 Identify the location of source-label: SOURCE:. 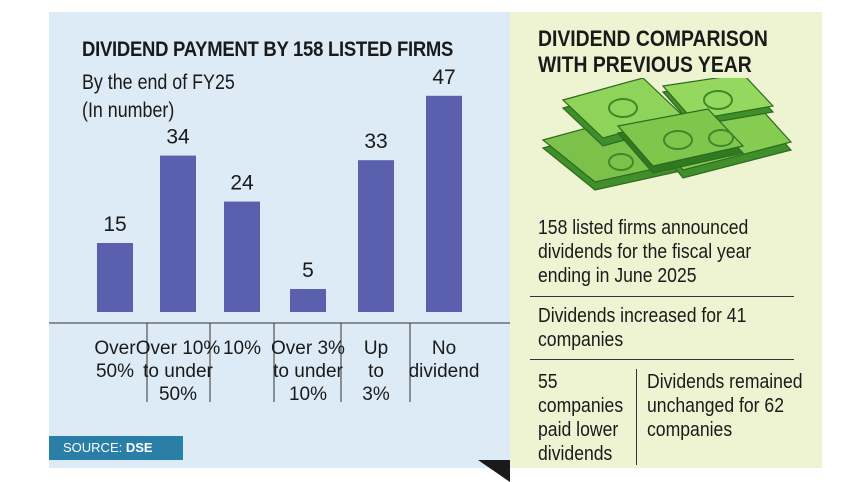
(93, 447).